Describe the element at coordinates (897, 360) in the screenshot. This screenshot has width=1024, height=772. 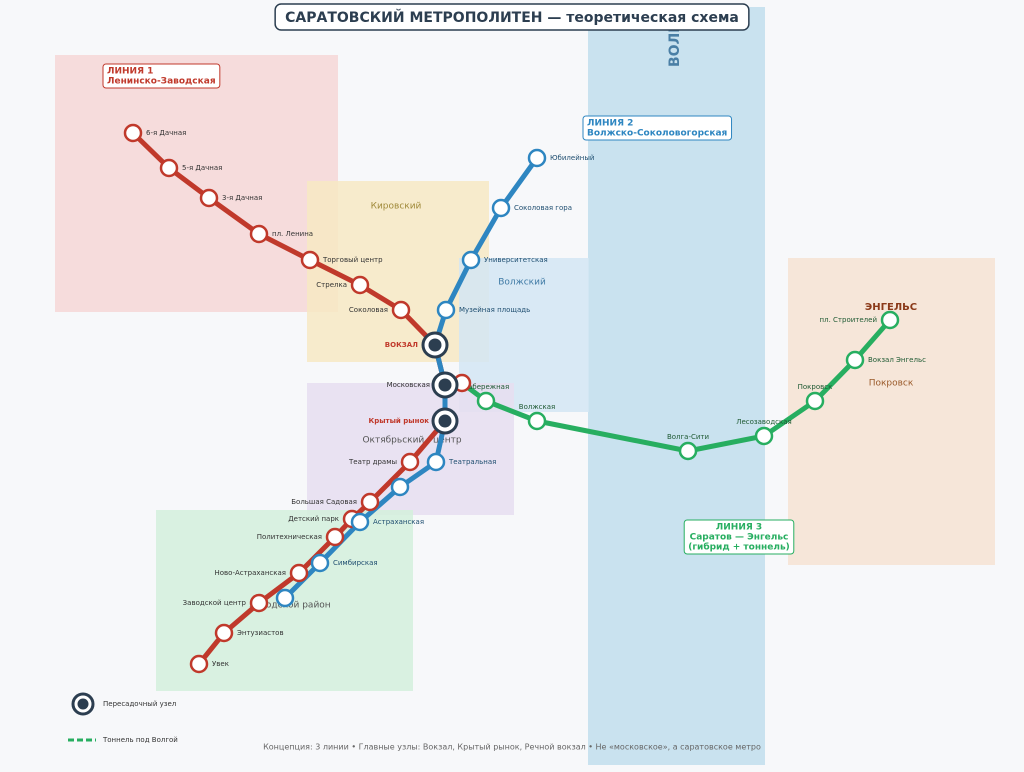
I see `station-label: Вокзал Энгельс` at that location.